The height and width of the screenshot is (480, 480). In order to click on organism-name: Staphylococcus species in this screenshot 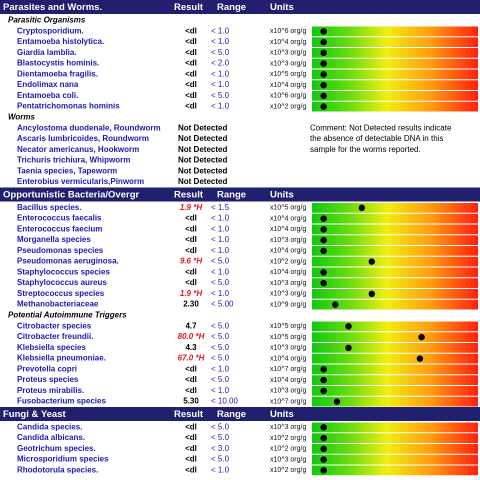, I will do `click(63, 271)`.